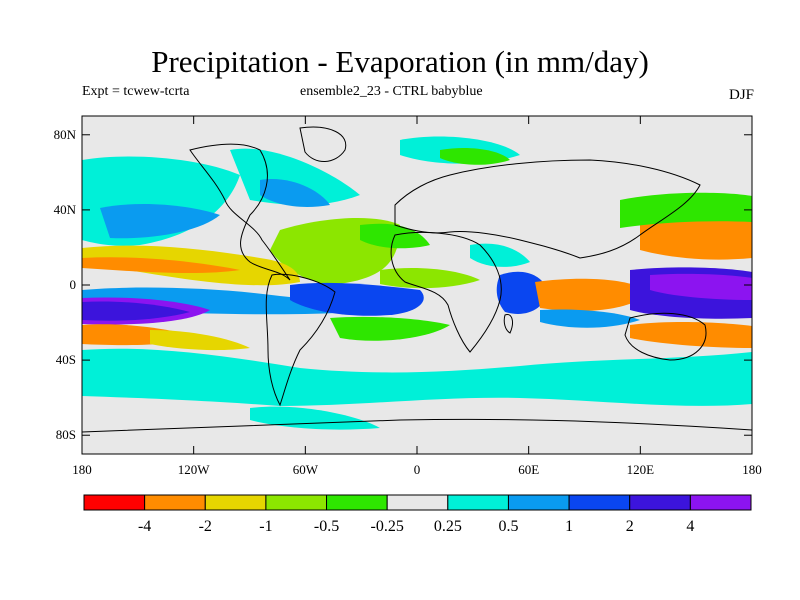 The image size is (800, 600). I want to click on field-aus-orange, so click(691, 335).